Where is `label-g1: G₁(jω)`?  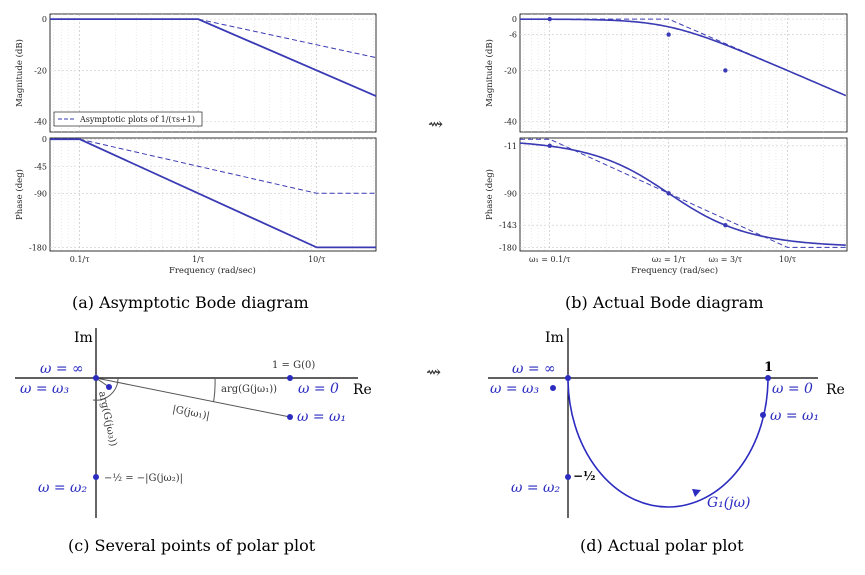 label-g1: G₁(jω) is located at coordinates (728, 503).